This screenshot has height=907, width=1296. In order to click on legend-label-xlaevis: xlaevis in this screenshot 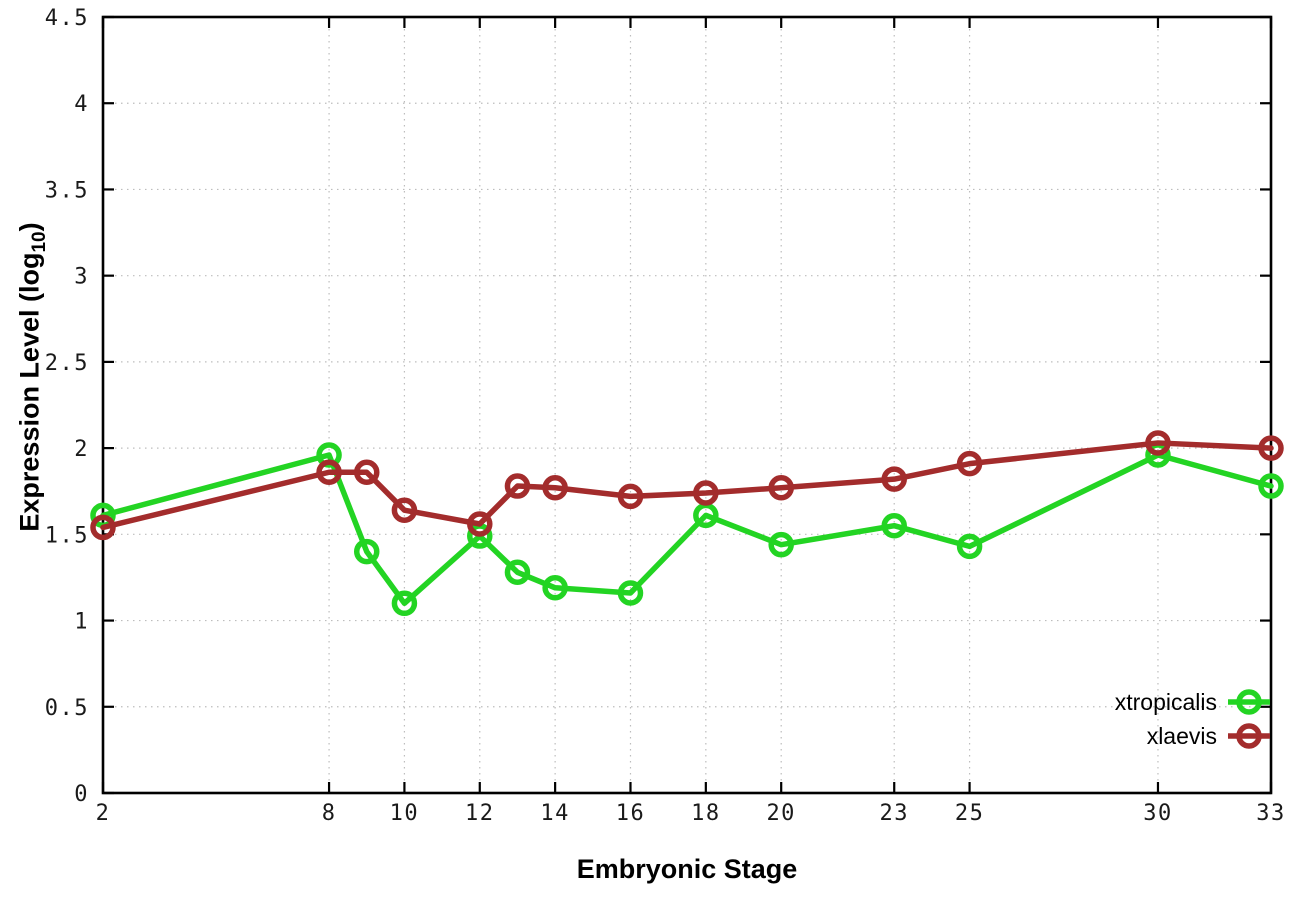, I will do `click(1181, 735)`.